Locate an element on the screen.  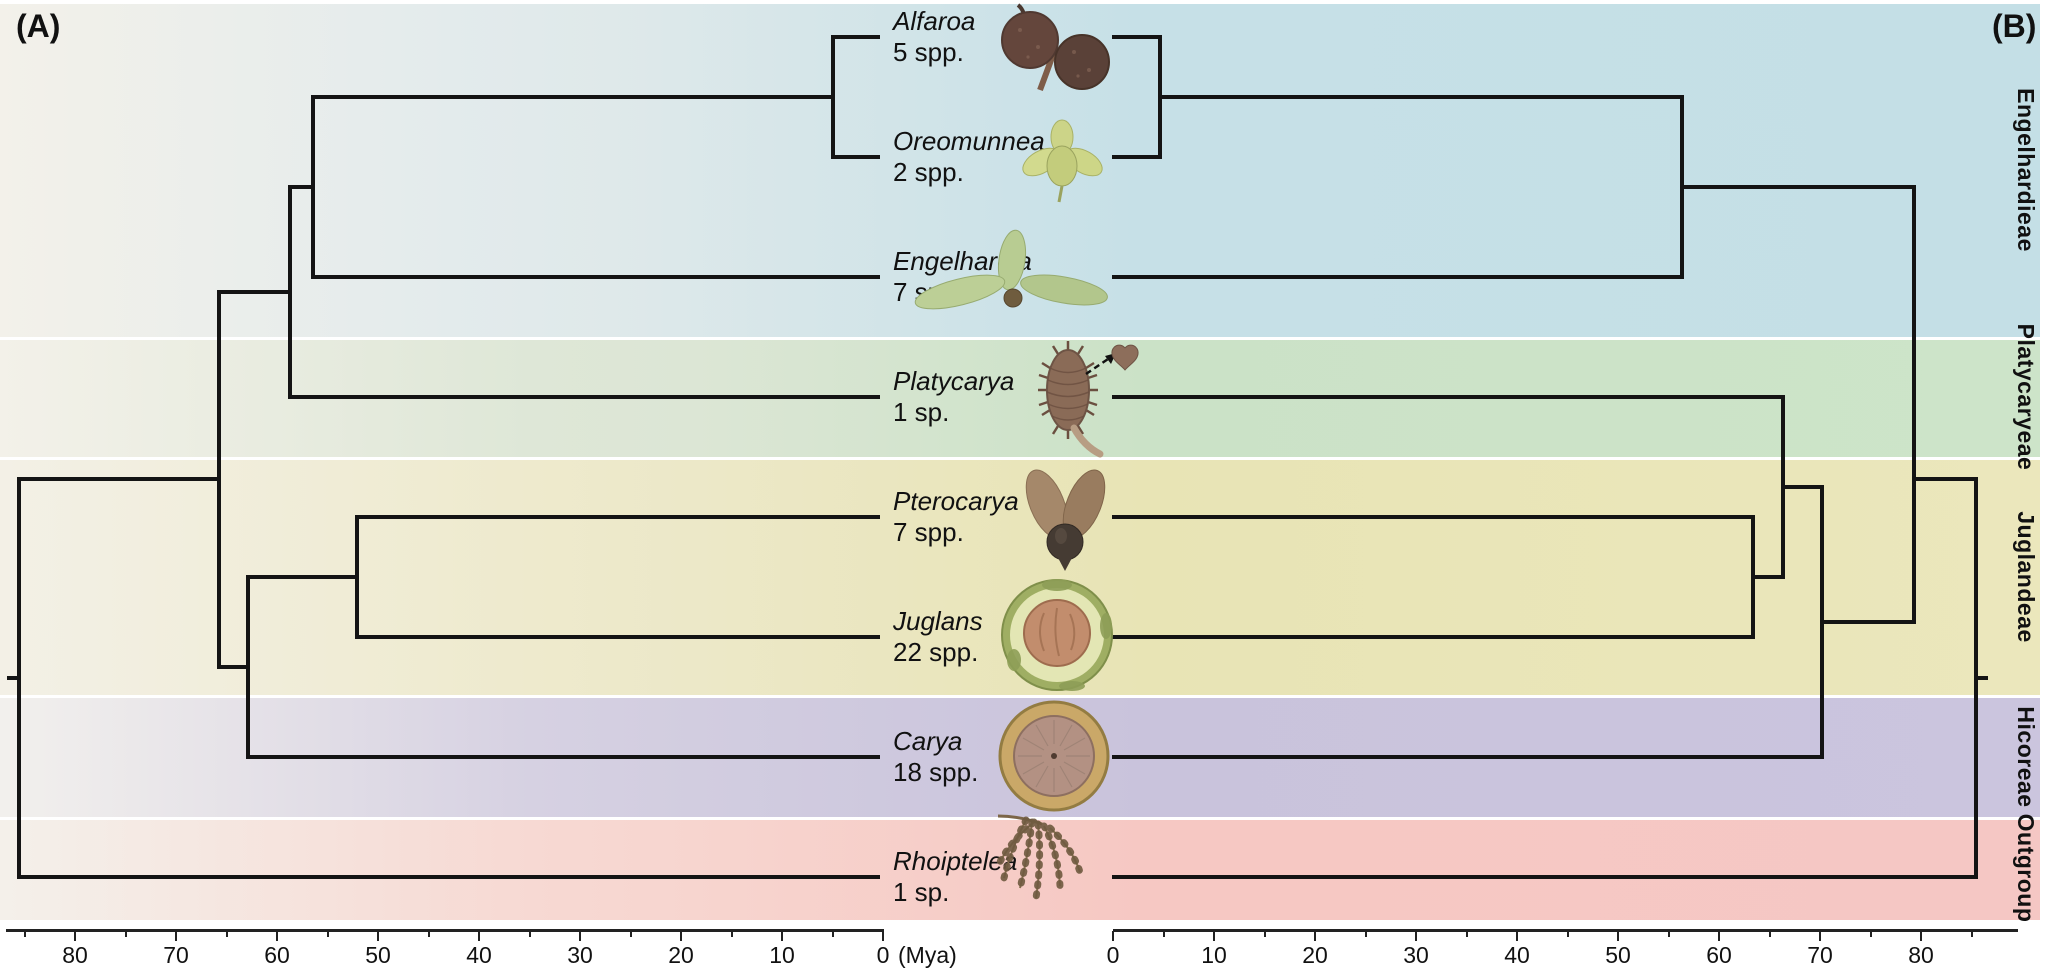
clade-label-engelhardieae: Engelhardieae is located at coordinates (2026, 170).